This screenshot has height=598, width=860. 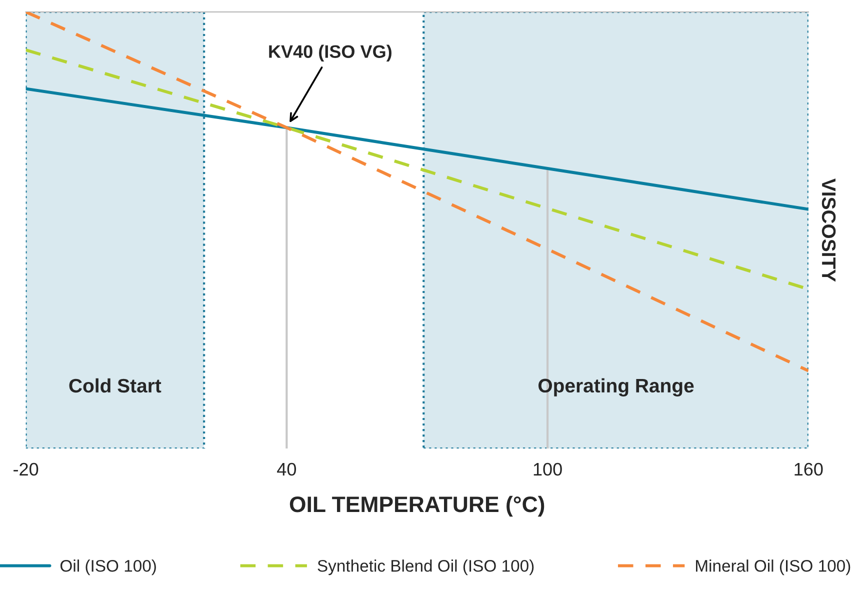 I want to click on legend-label: Mineral Oil (ISO 100), so click(x=773, y=568).